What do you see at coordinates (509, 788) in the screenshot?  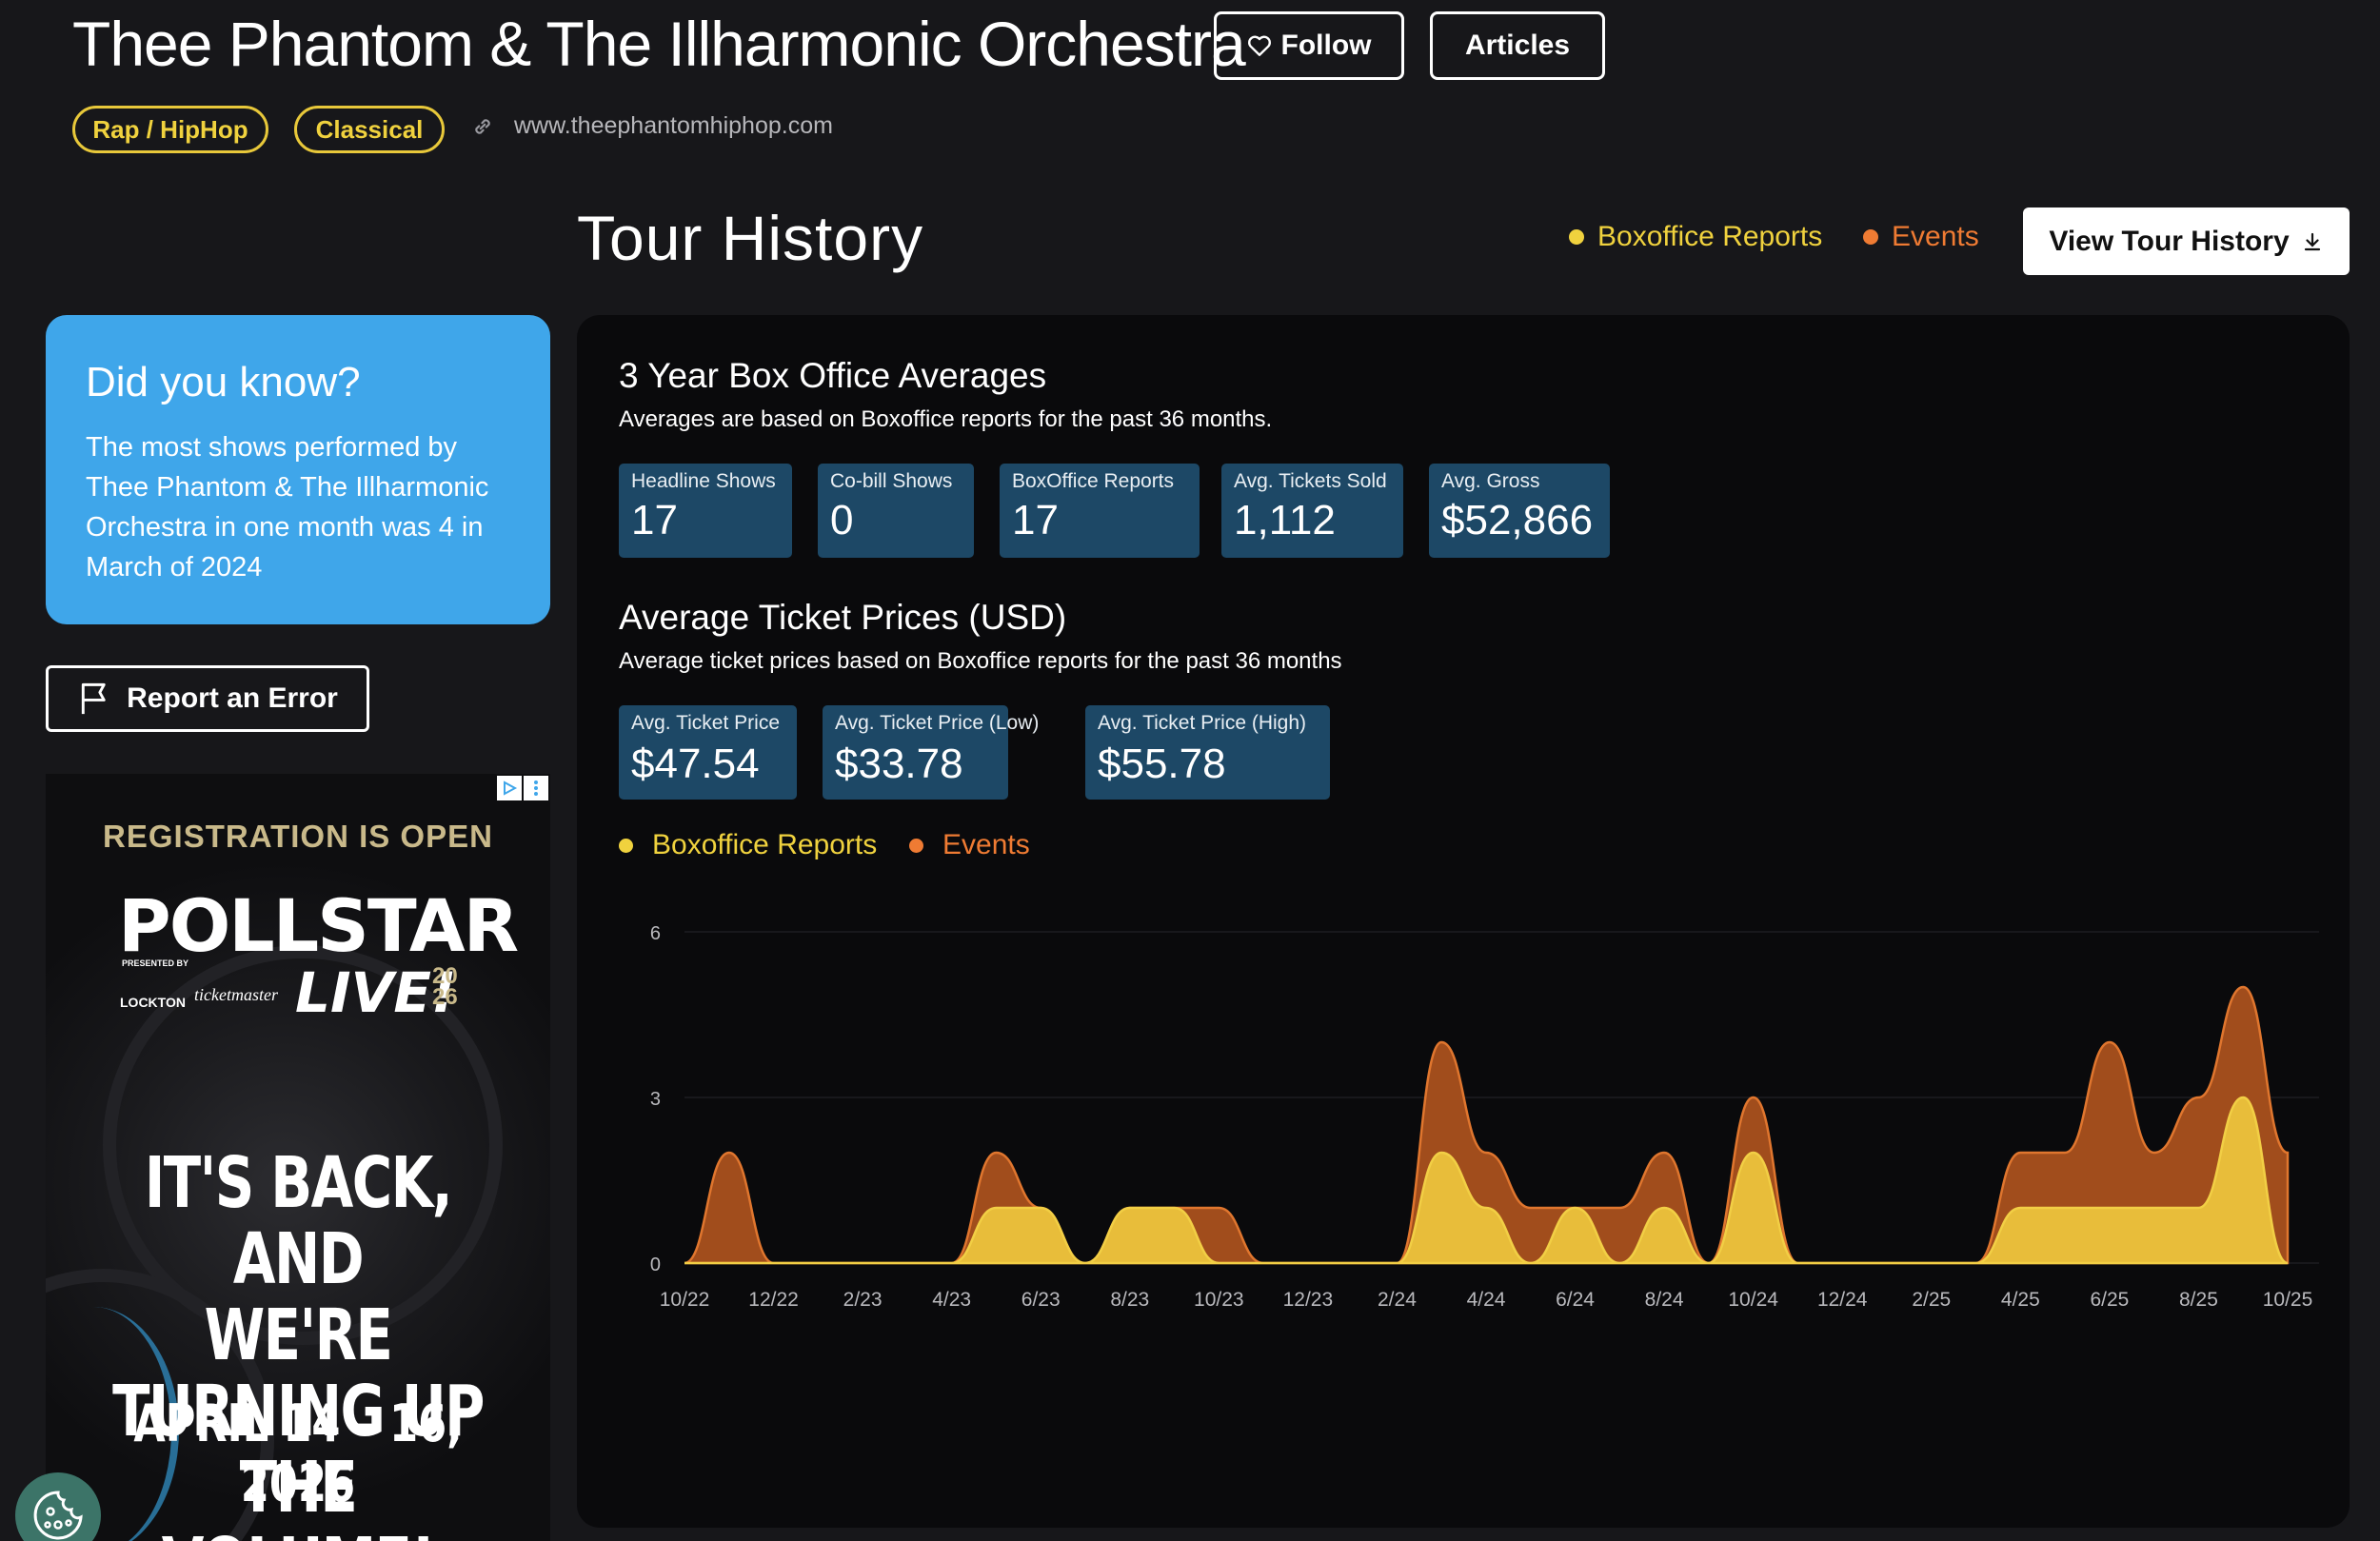 I see `ad-choices-icon` at bounding box center [509, 788].